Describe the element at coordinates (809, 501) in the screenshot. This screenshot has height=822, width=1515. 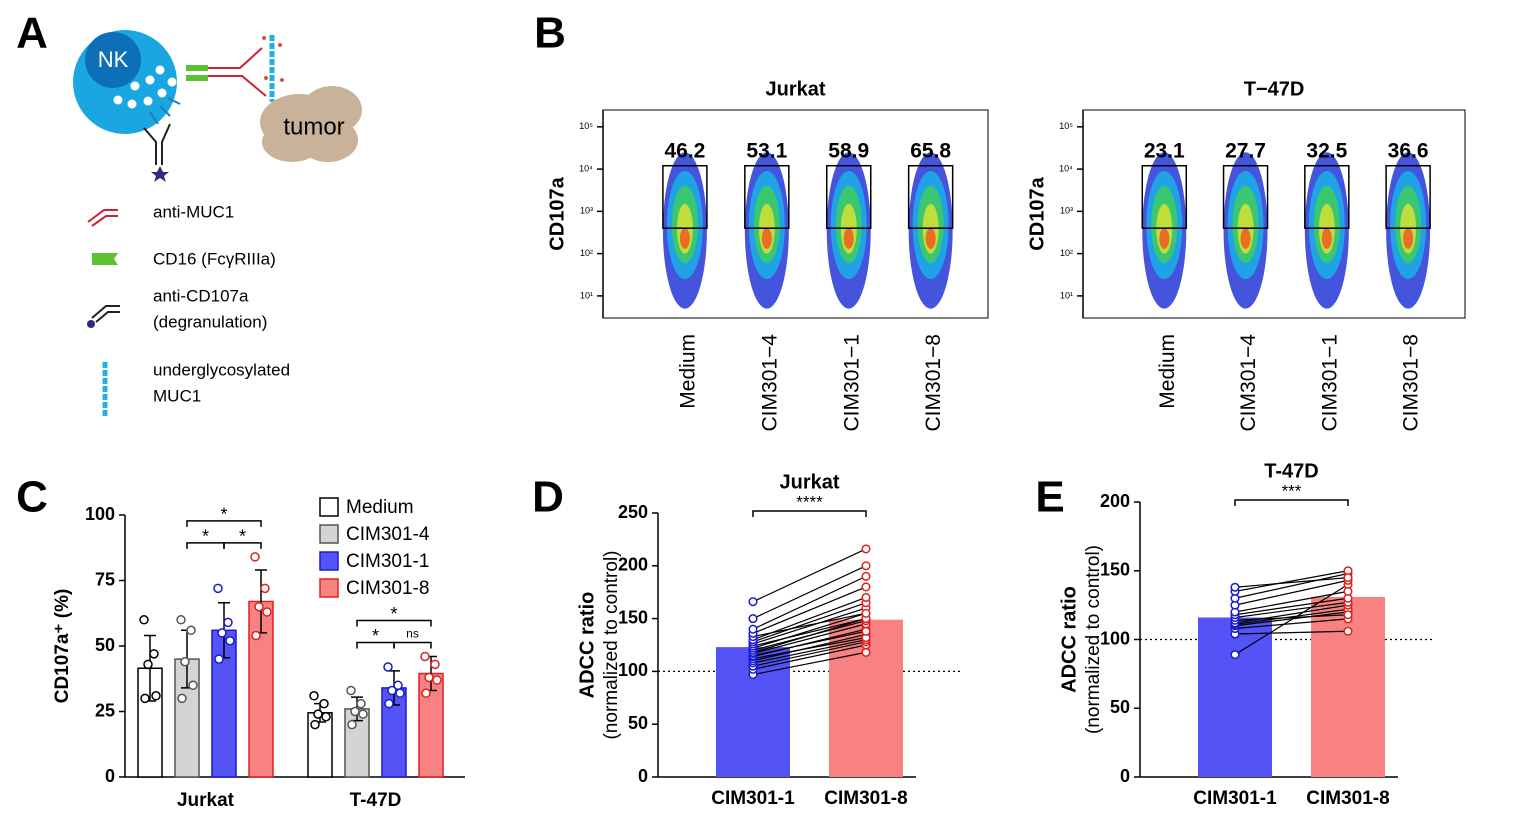
I see `significance-label: ****` at that location.